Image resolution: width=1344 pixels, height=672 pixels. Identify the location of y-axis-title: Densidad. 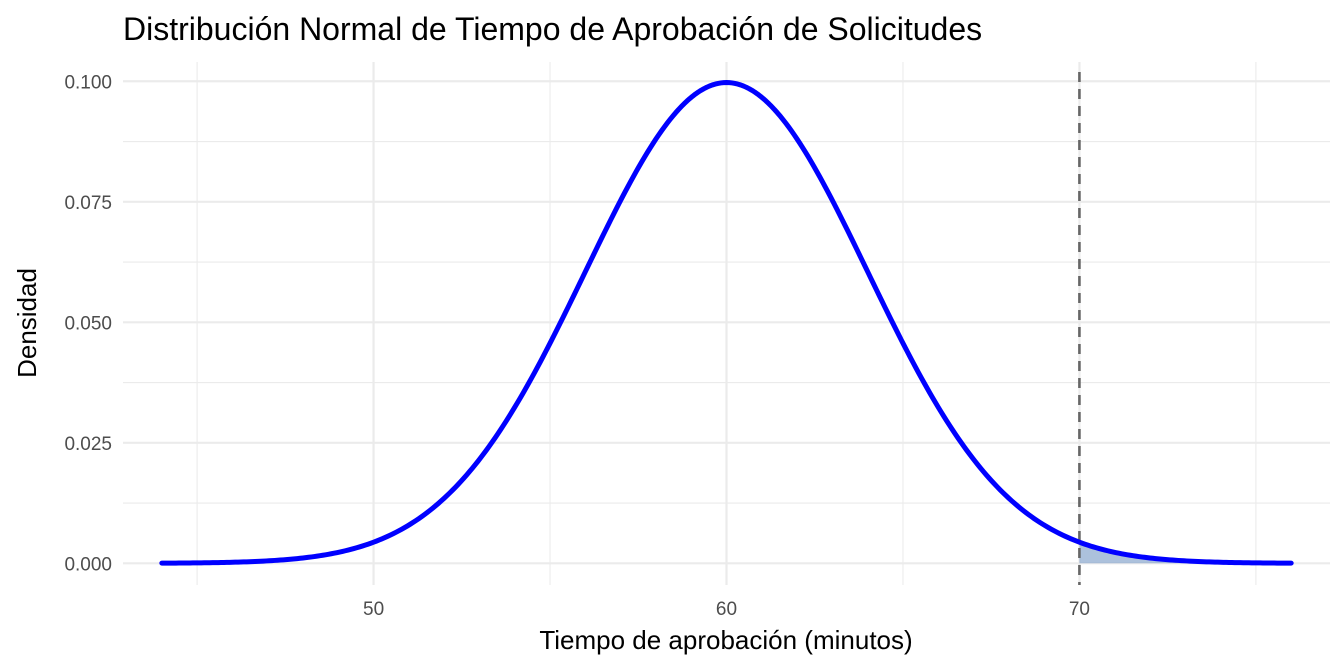
(27, 323).